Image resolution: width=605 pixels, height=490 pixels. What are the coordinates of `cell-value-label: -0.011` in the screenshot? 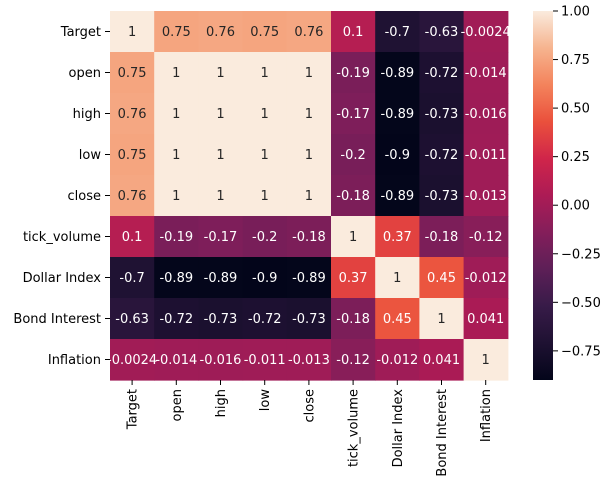 It's located at (265, 360).